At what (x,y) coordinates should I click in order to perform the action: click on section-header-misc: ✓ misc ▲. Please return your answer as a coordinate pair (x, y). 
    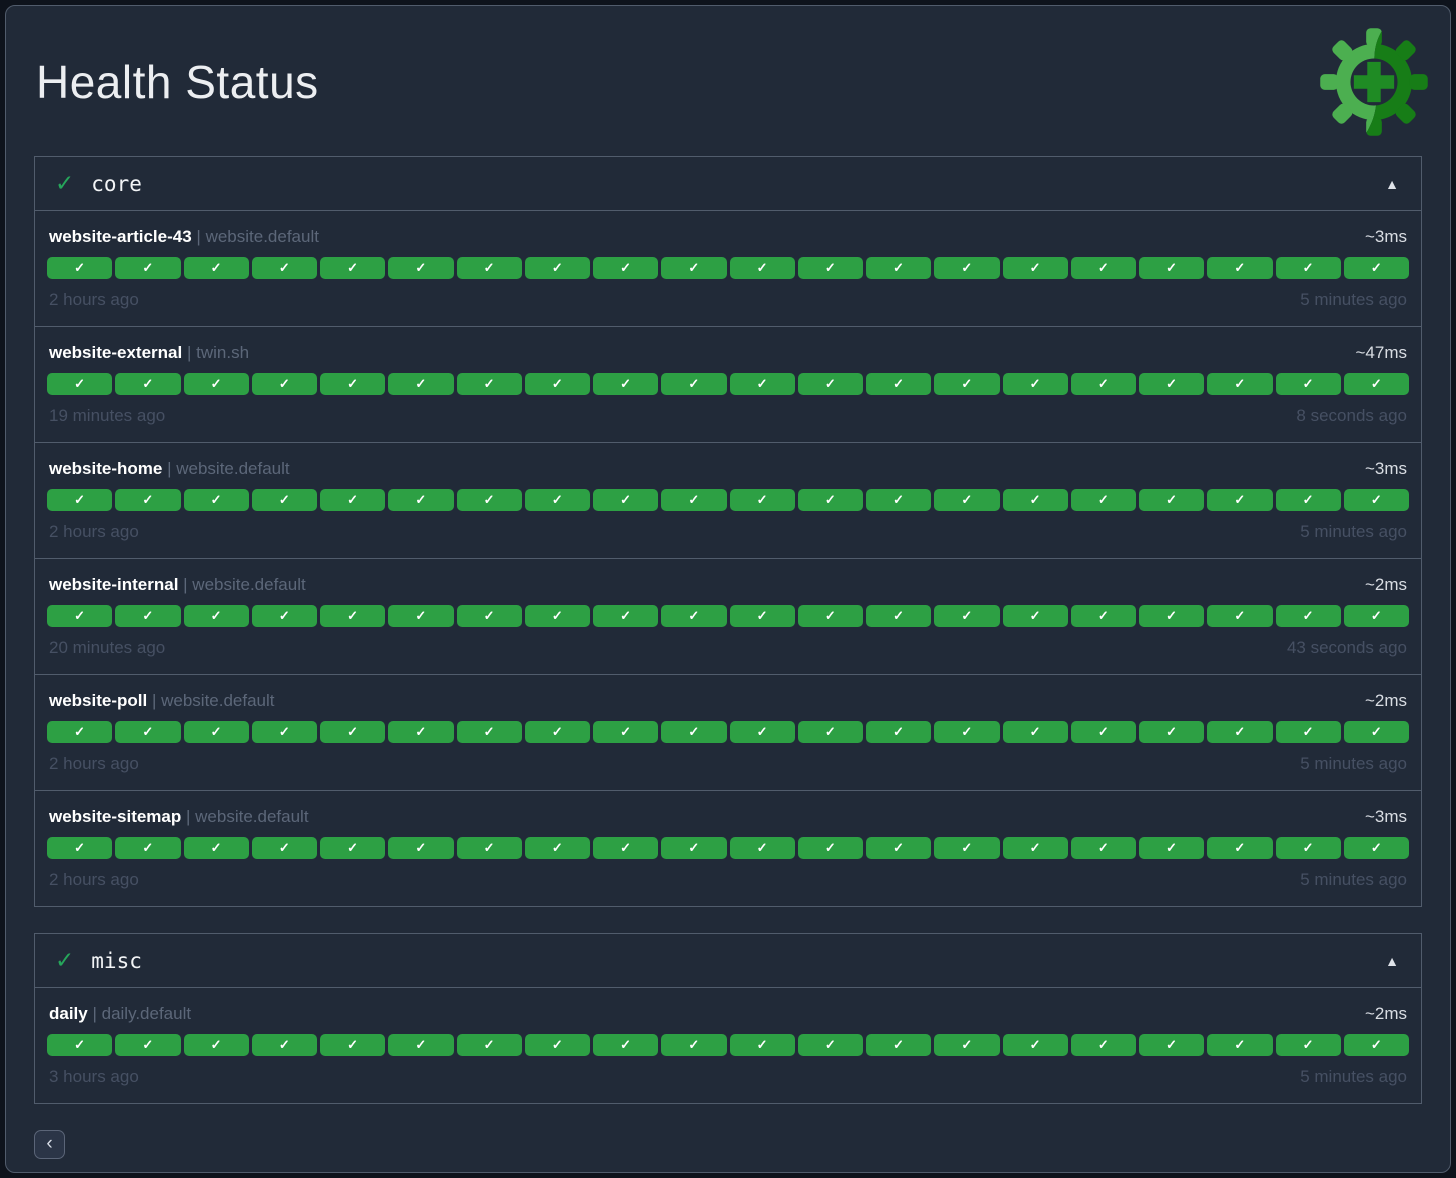
    Looking at the image, I should click on (728, 961).